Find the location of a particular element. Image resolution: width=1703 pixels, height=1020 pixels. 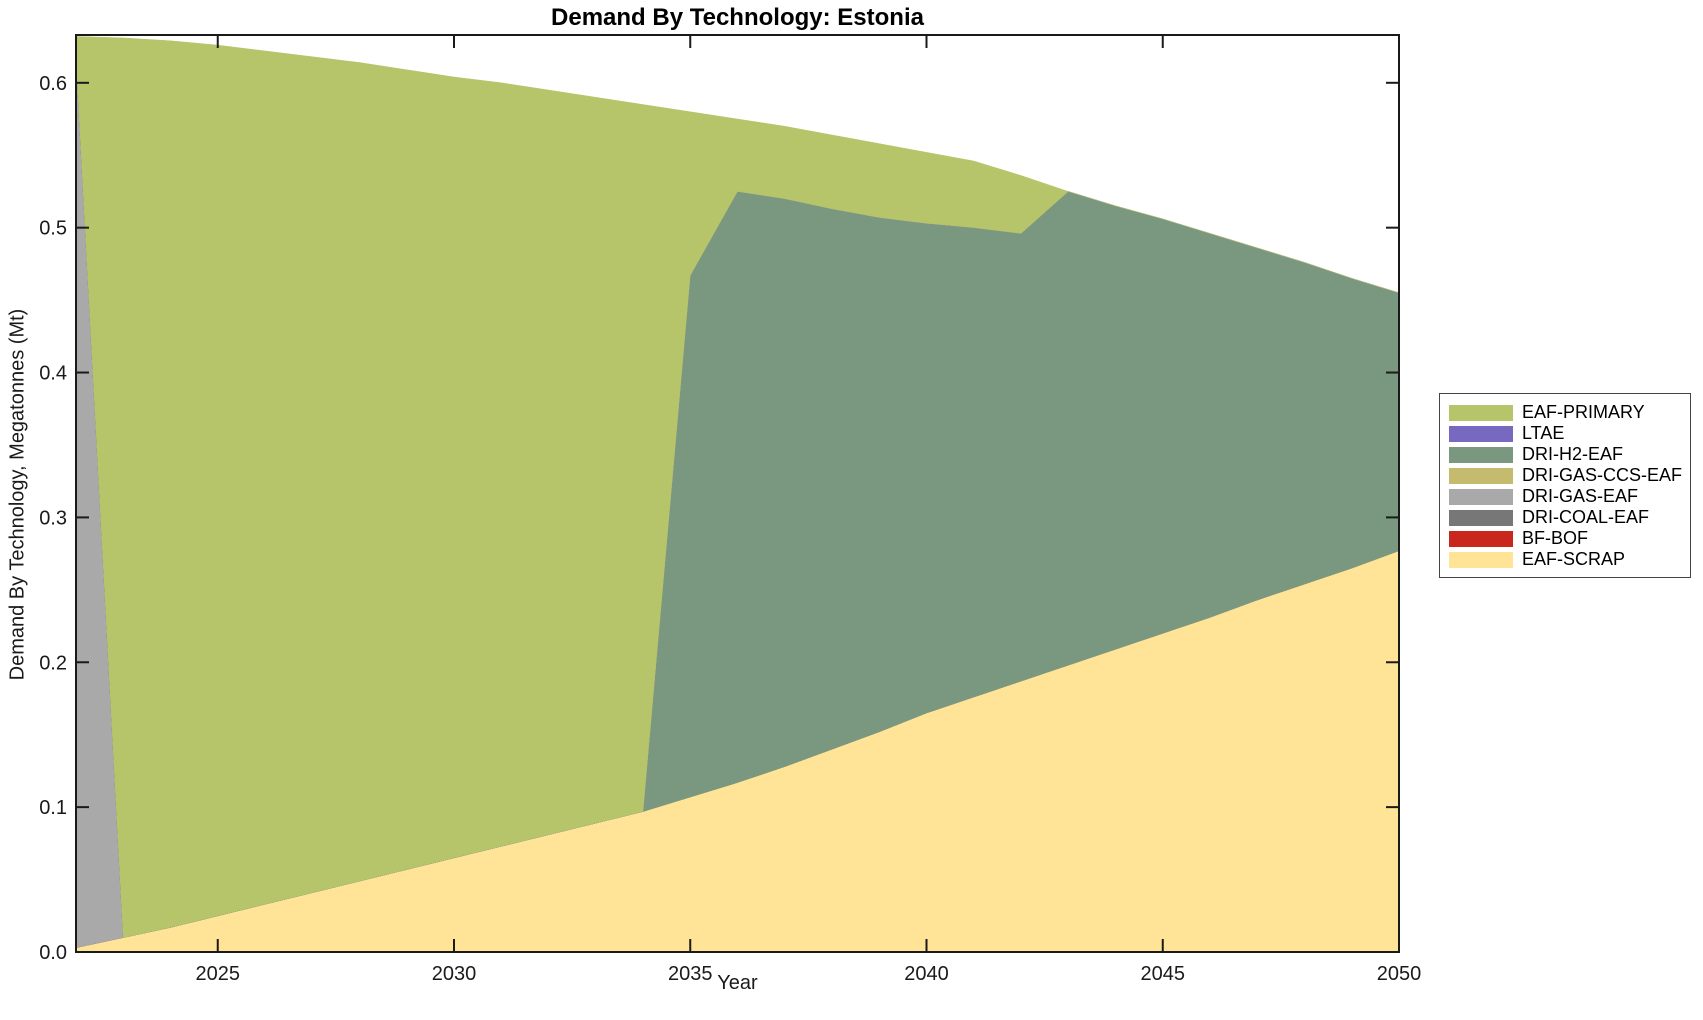

legend-label: DRI-COAL-EAF is located at coordinates (1586, 517).